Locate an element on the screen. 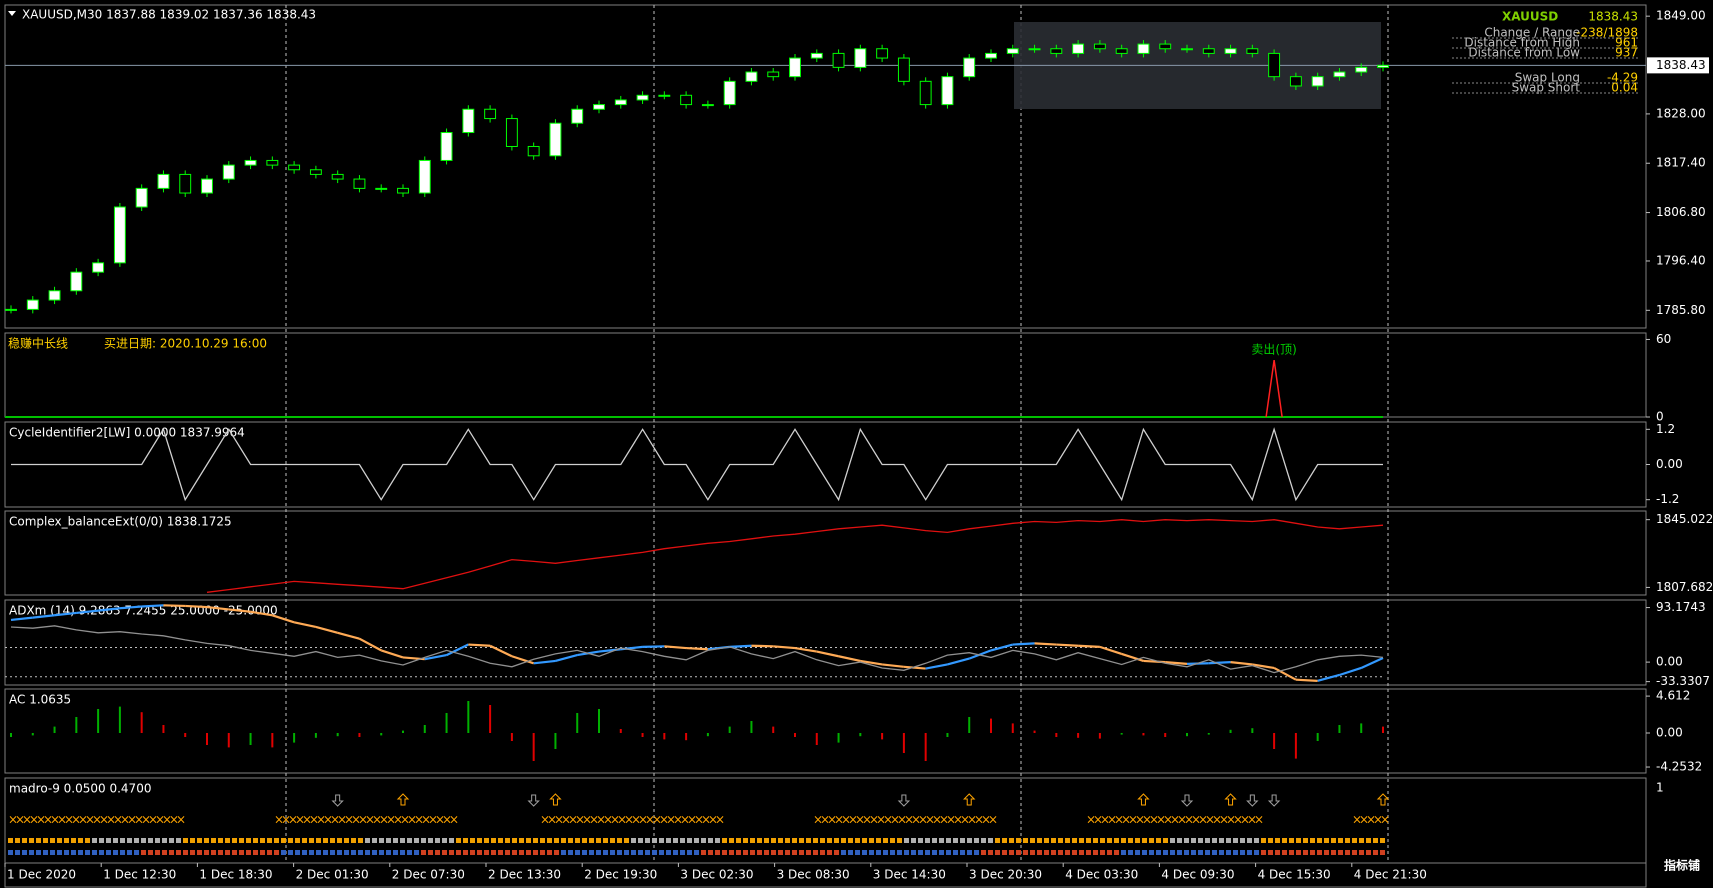 Image resolution: width=1713 pixels, height=888 pixels. y-tick-label: 0.00 is located at coordinates (1669, 464).